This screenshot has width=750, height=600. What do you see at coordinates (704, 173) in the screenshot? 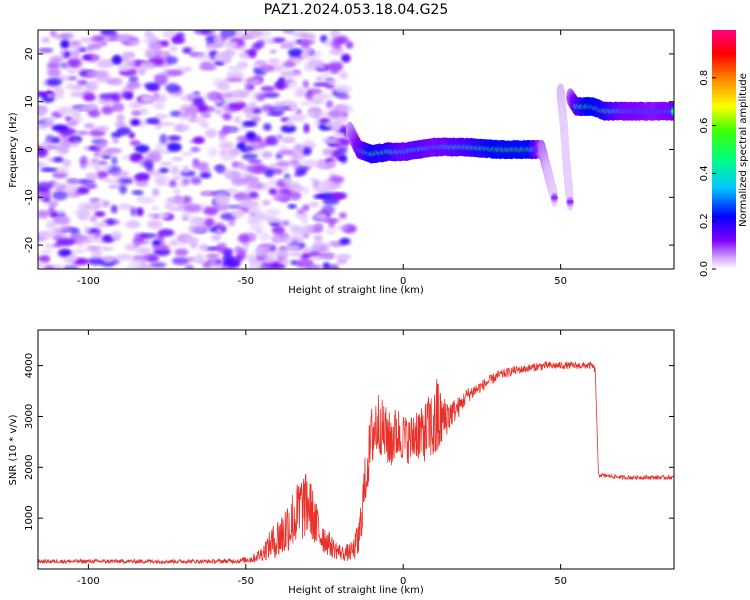
I see `colorbar-tick-label: 0.4` at bounding box center [704, 173].